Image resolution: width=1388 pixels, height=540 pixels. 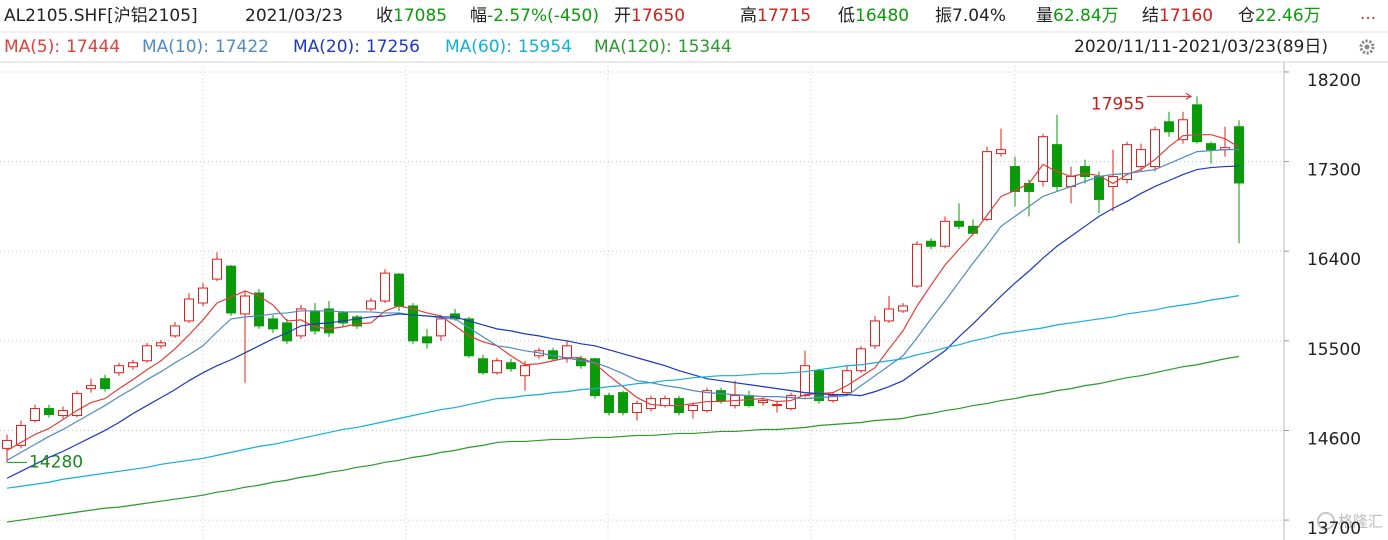 I want to click on legend-name: MA(5):, so click(x=32, y=47).